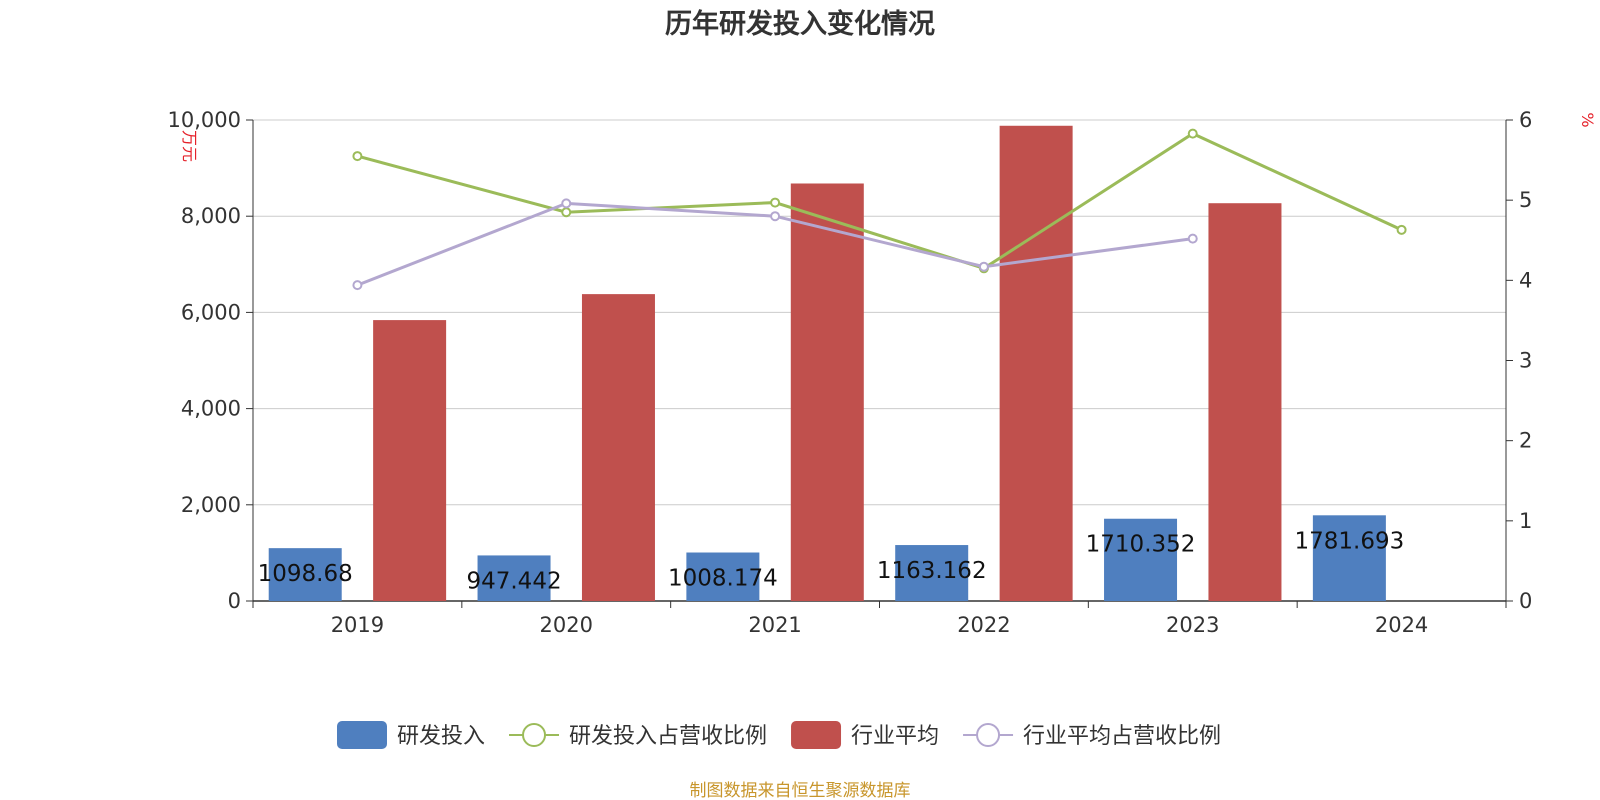 This screenshot has width=1600, height=800. Describe the element at coordinates (1525, 280) in the screenshot. I see `right-tick-label: 4` at that location.